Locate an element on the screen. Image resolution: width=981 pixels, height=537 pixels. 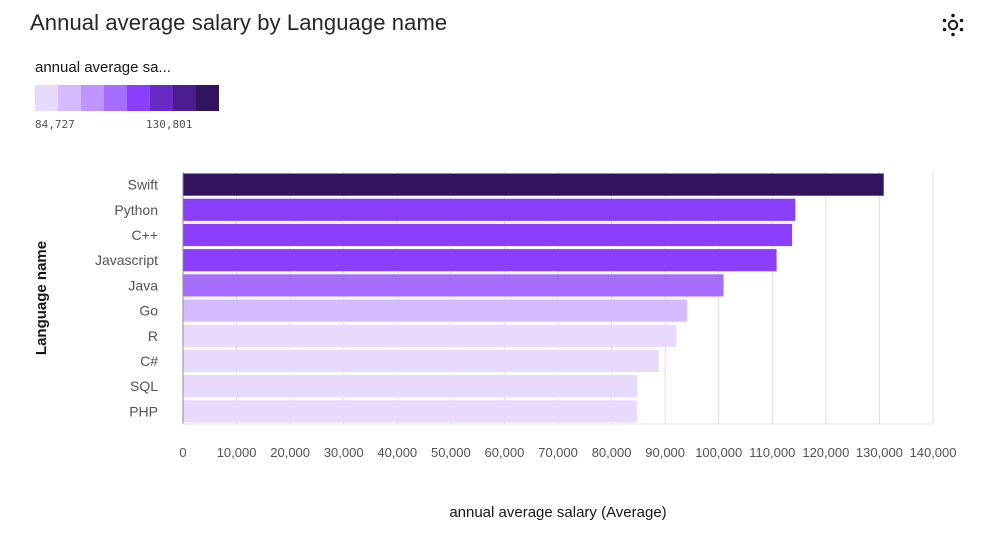
x-tick-label: 70,000 is located at coordinates (558, 452).